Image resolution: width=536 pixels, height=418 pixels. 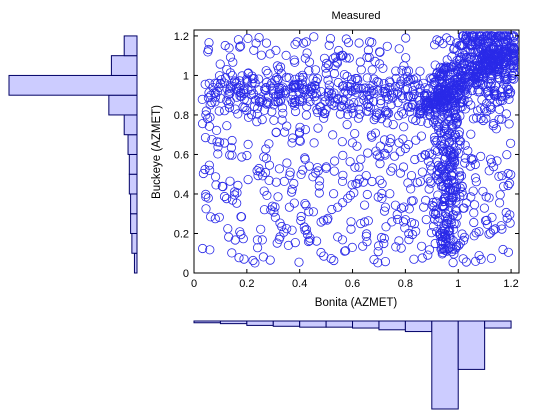 What do you see at coordinates (458, 284) in the screenshot?
I see `x-tick-label: 1` at bounding box center [458, 284].